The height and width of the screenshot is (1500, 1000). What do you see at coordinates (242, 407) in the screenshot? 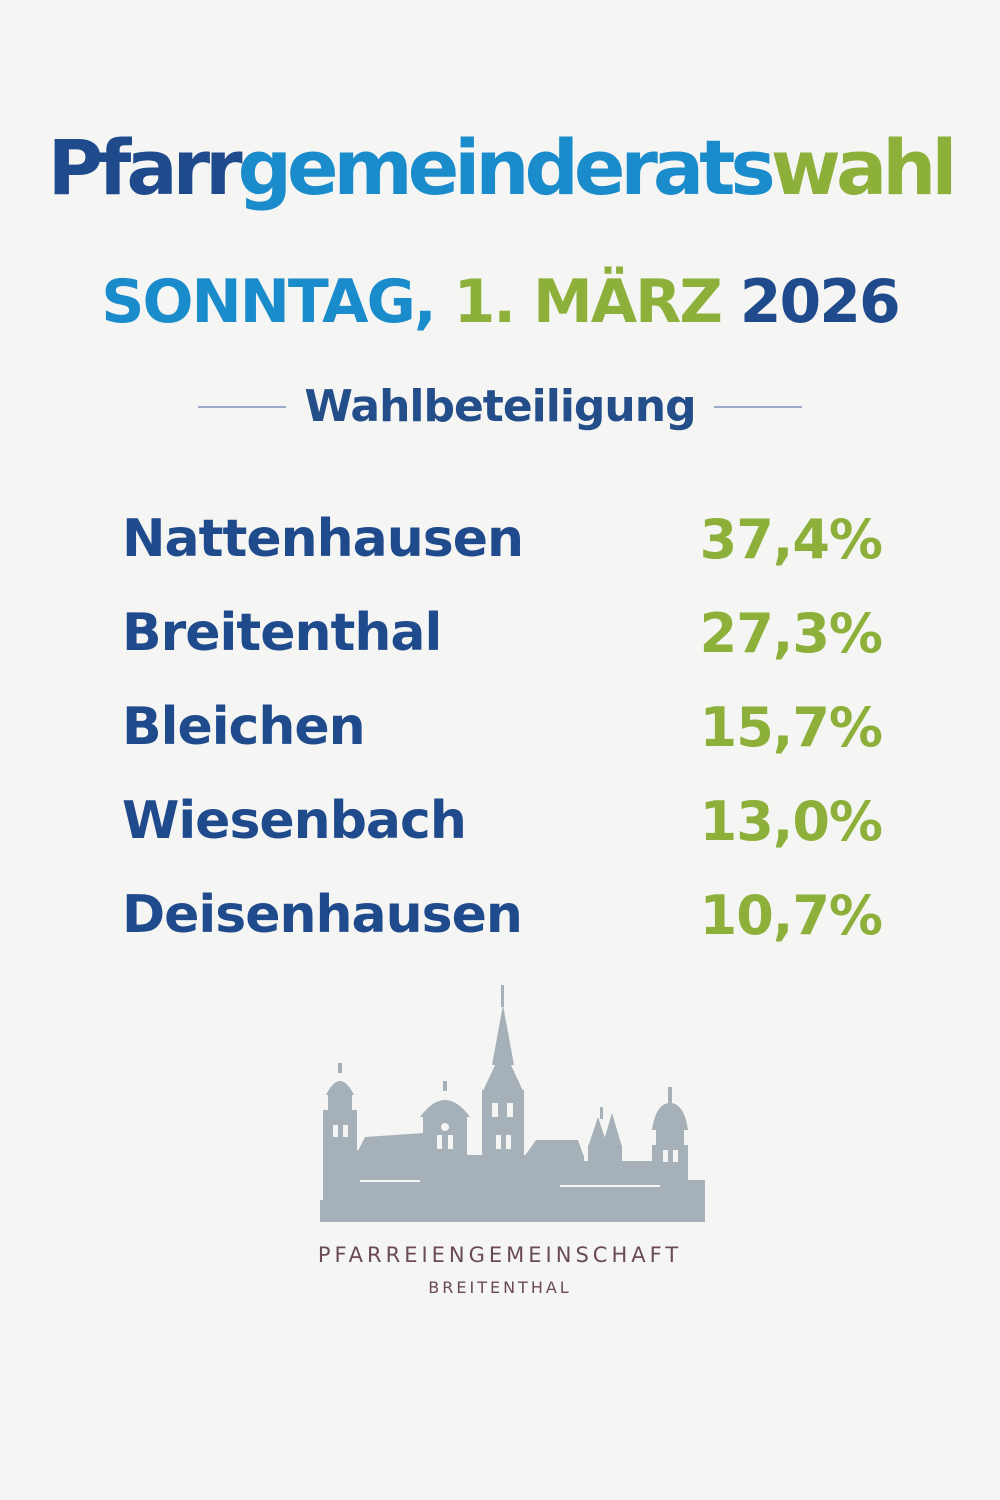
I see `divider-left` at bounding box center [242, 407].